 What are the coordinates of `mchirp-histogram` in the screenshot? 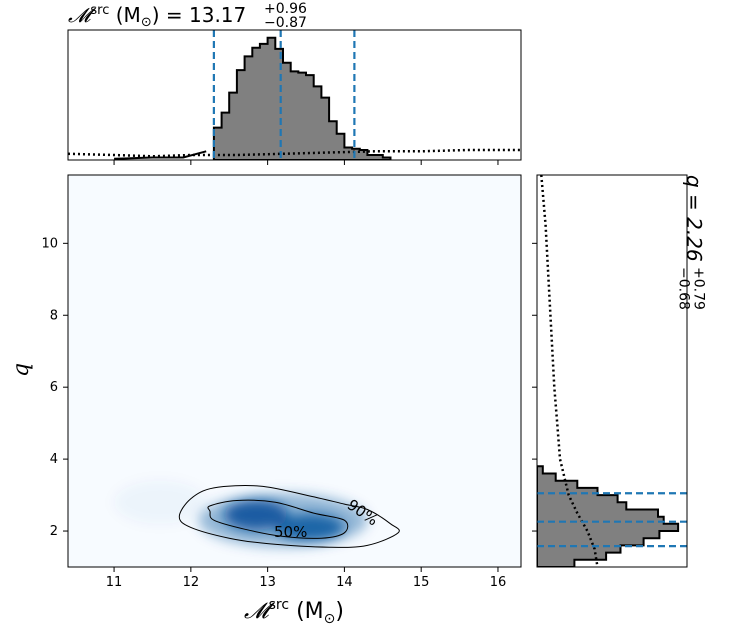 It's located at (302, 98).